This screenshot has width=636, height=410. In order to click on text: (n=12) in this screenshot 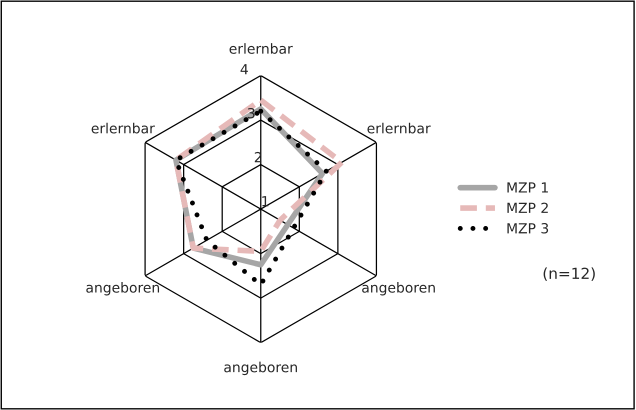, I will do `click(569, 274)`.